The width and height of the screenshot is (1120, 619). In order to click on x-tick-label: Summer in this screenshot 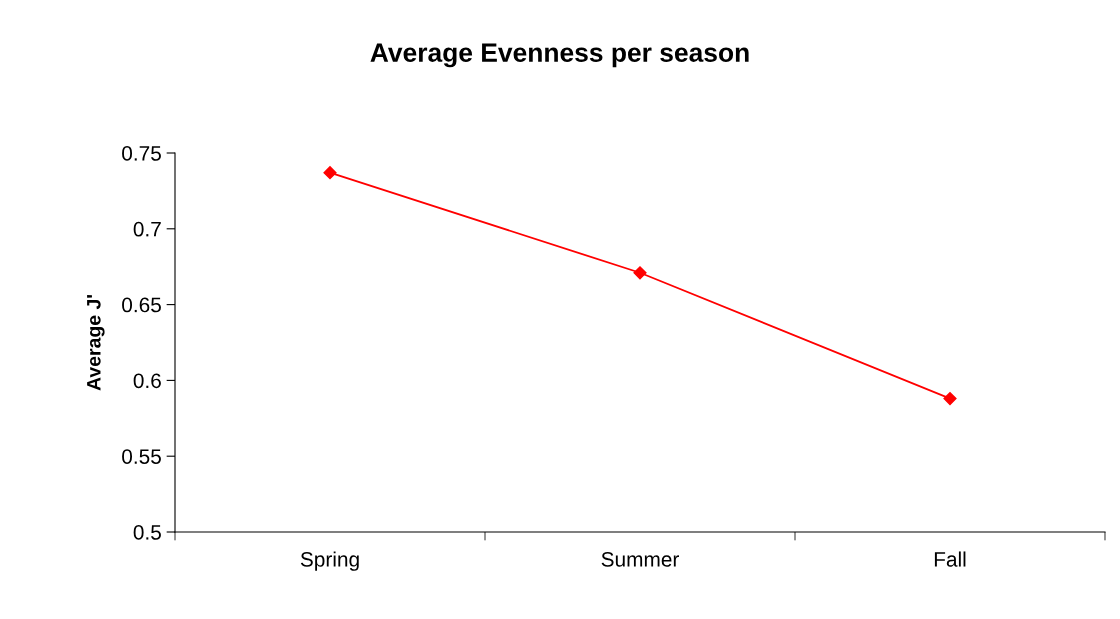, I will do `click(640, 559)`.